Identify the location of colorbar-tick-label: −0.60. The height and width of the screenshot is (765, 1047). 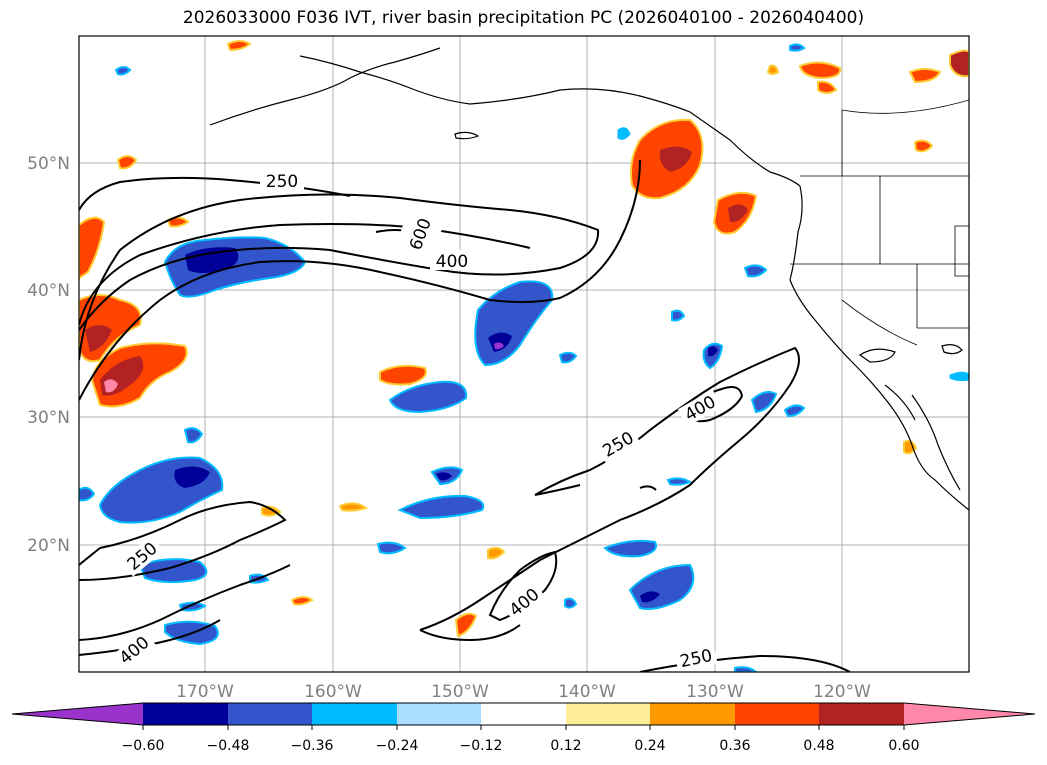
(143, 746).